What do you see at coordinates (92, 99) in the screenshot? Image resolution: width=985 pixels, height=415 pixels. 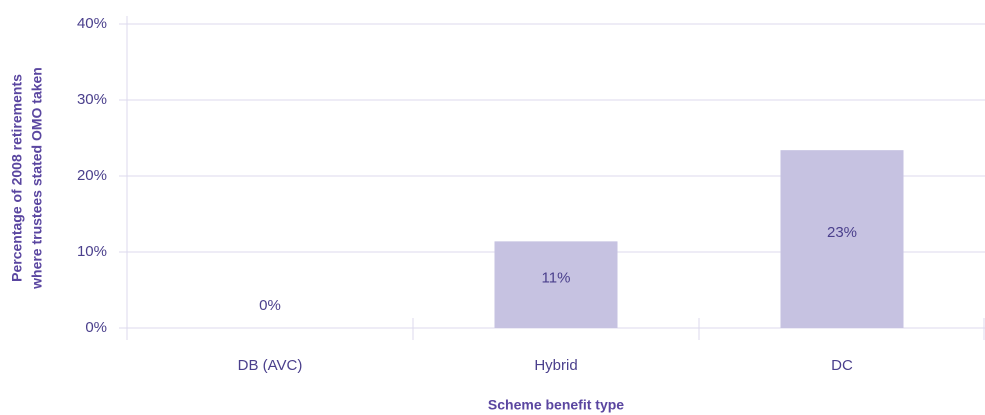 I see `y-tick-label: 30%` at bounding box center [92, 99].